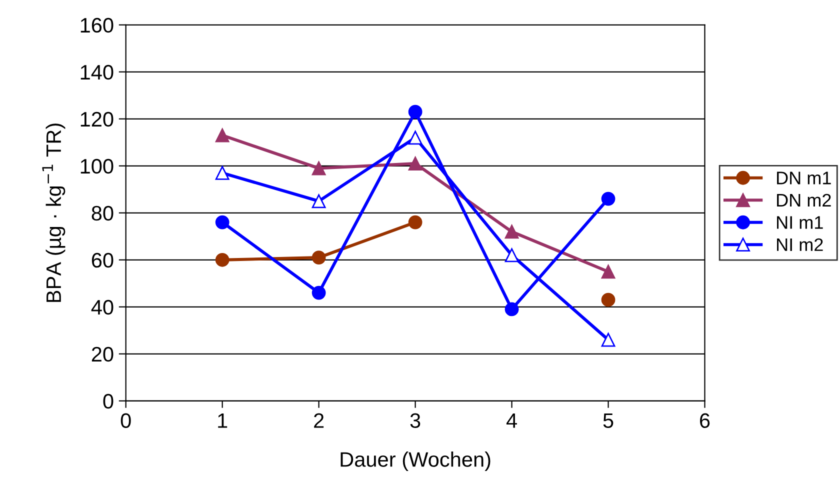 This screenshot has width=839, height=498. Describe the element at coordinates (511, 420) in the screenshot. I see `x-tick-label: 4` at that location.